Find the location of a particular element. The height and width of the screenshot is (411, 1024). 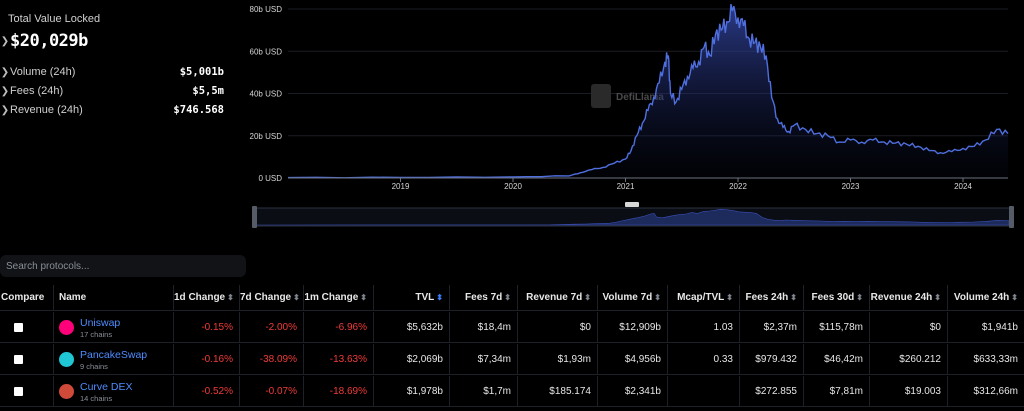

range-slider-right-handle is located at coordinates (1011, 217).